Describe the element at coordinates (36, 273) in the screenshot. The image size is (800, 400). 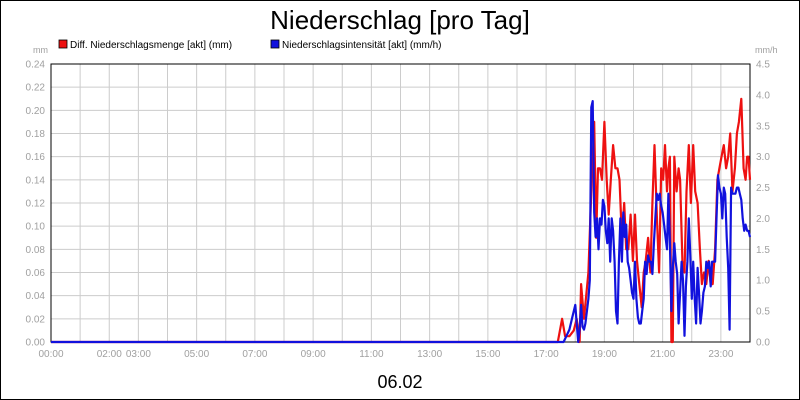
I see `y-left-tick-label: 0.06` at that location.